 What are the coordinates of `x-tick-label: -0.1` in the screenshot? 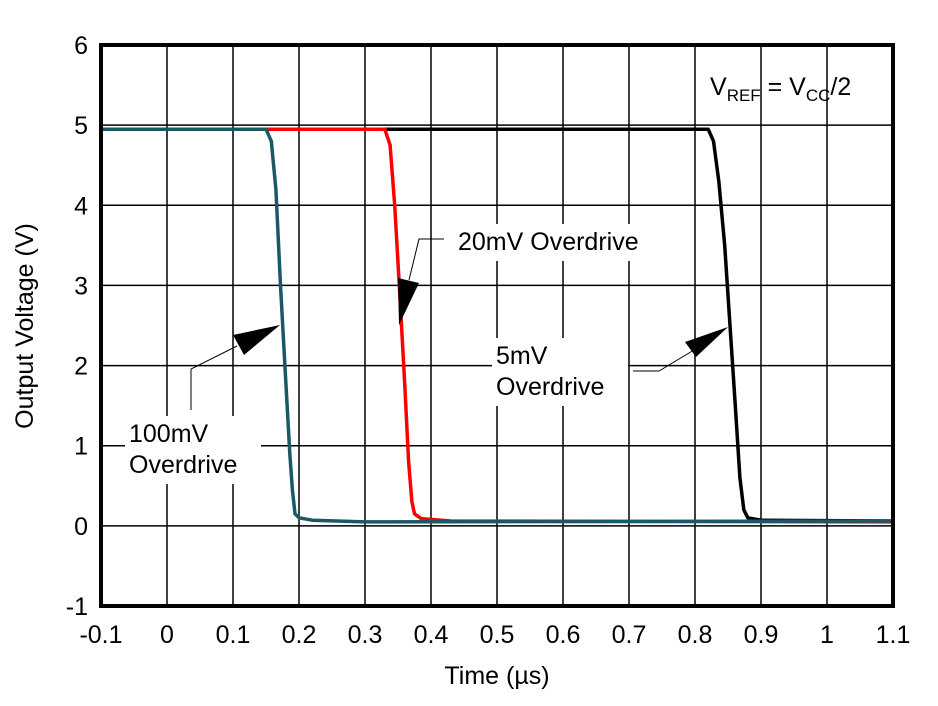 It's located at (100, 635).